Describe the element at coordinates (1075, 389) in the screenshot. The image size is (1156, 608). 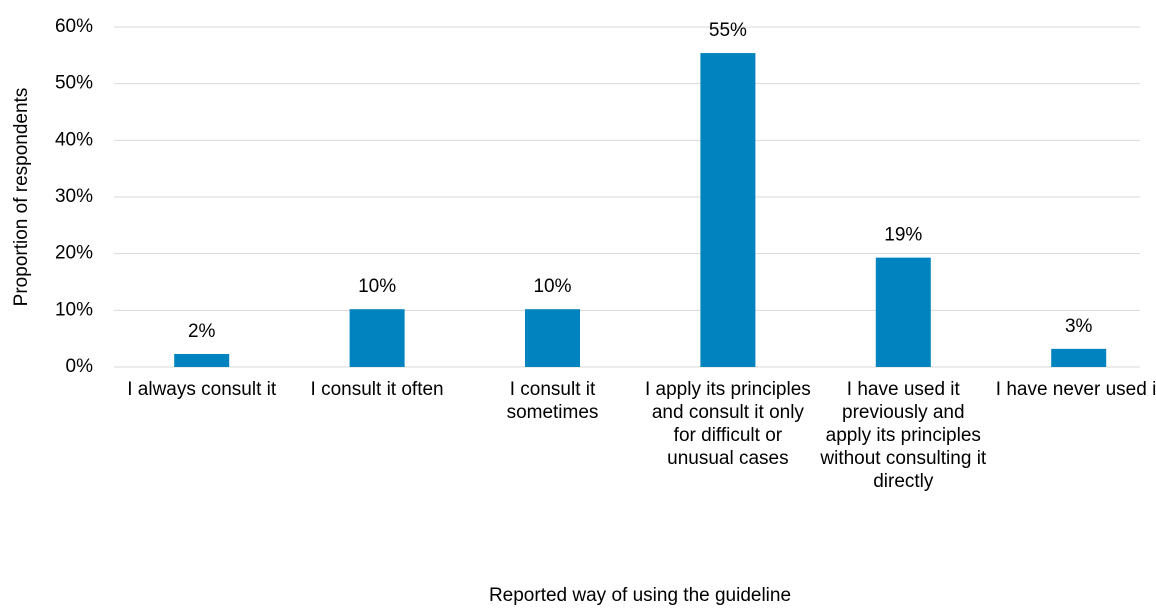
I see `x-tick-label: I have never used it` at that location.